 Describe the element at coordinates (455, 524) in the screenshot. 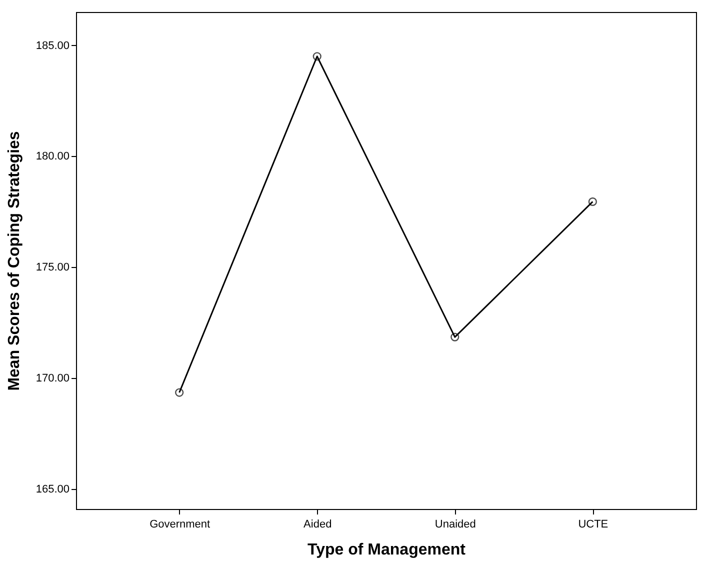

I see `x-tick-label: Unaided` at that location.